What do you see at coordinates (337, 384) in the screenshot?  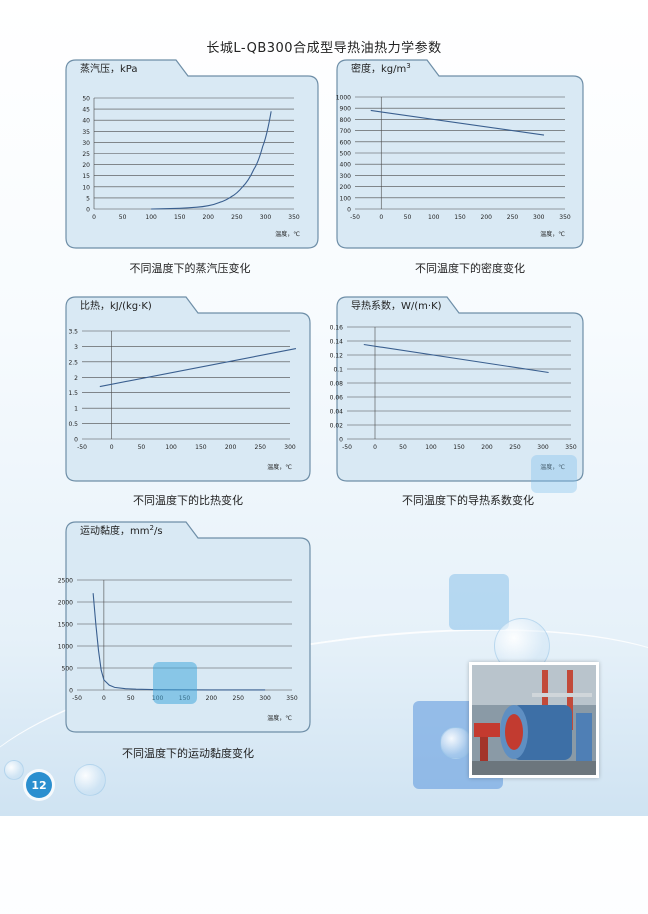 I see `y-tick-label: 0.08` at bounding box center [337, 384].